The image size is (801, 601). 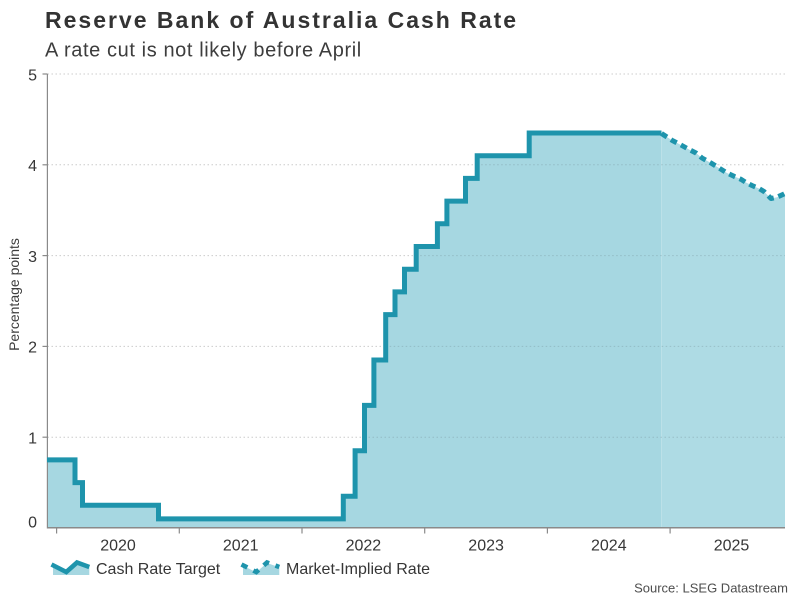 What do you see at coordinates (711, 588) in the screenshot?
I see `svg-text: Source: LSEG Datastream` at bounding box center [711, 588].